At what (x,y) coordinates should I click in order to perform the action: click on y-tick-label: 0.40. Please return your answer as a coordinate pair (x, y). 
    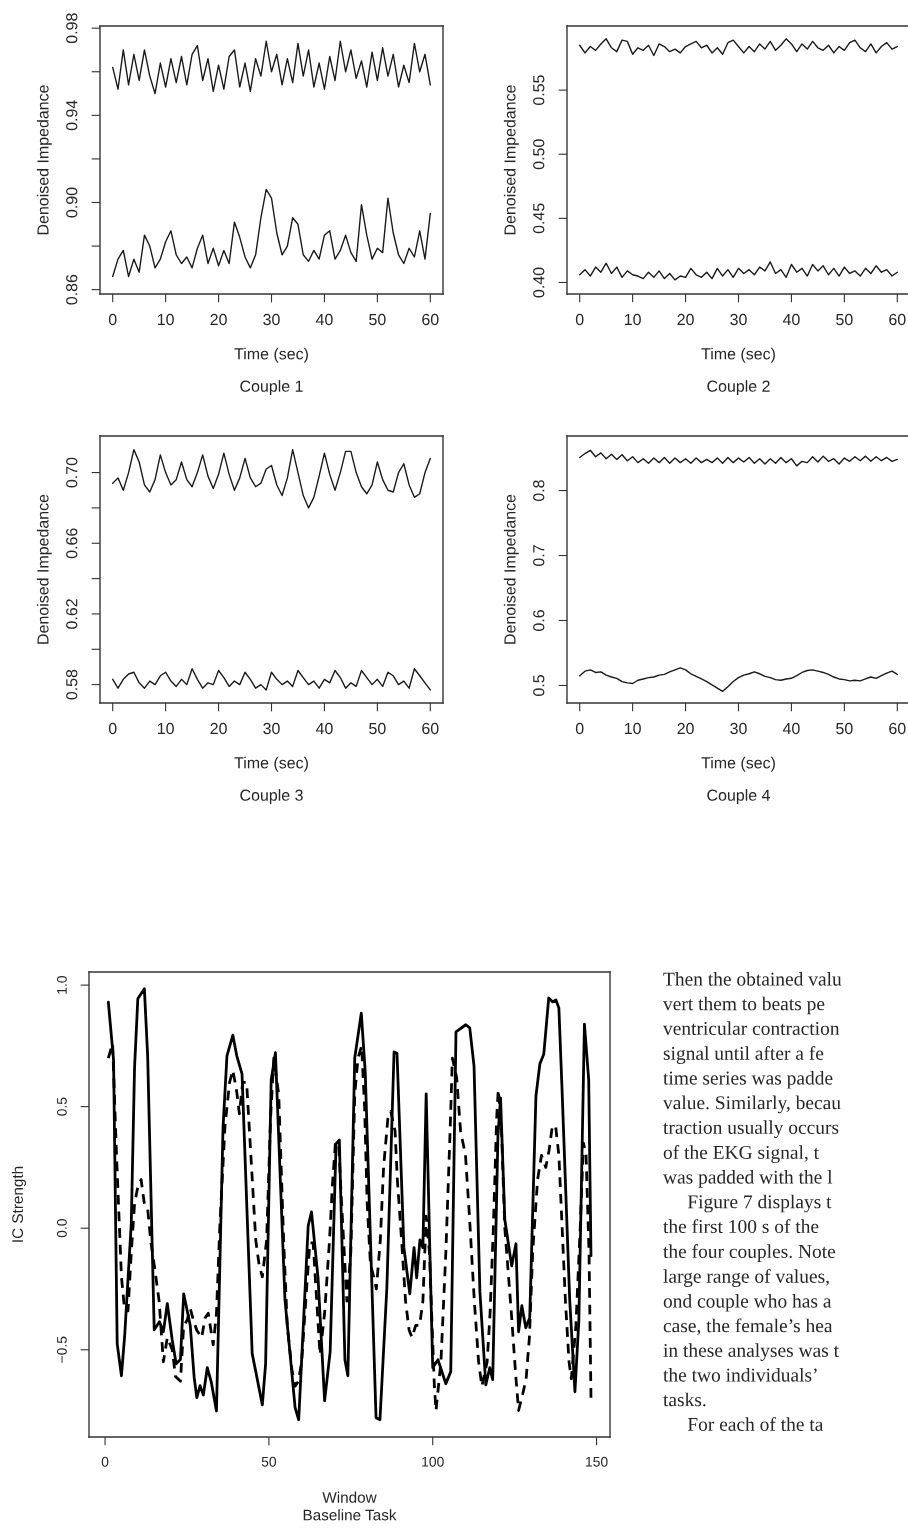
    Looking at the image, I should click on (539, 282).